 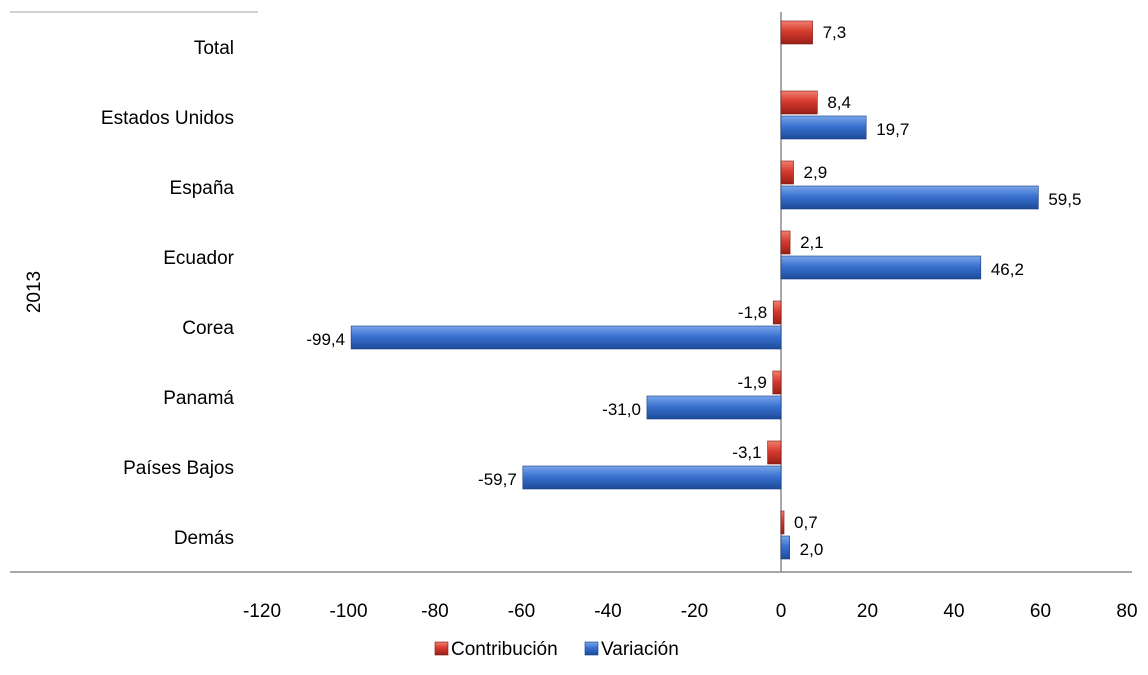 I want to click on variacion-data-label: 59,5, so click(x=1064, y=199).